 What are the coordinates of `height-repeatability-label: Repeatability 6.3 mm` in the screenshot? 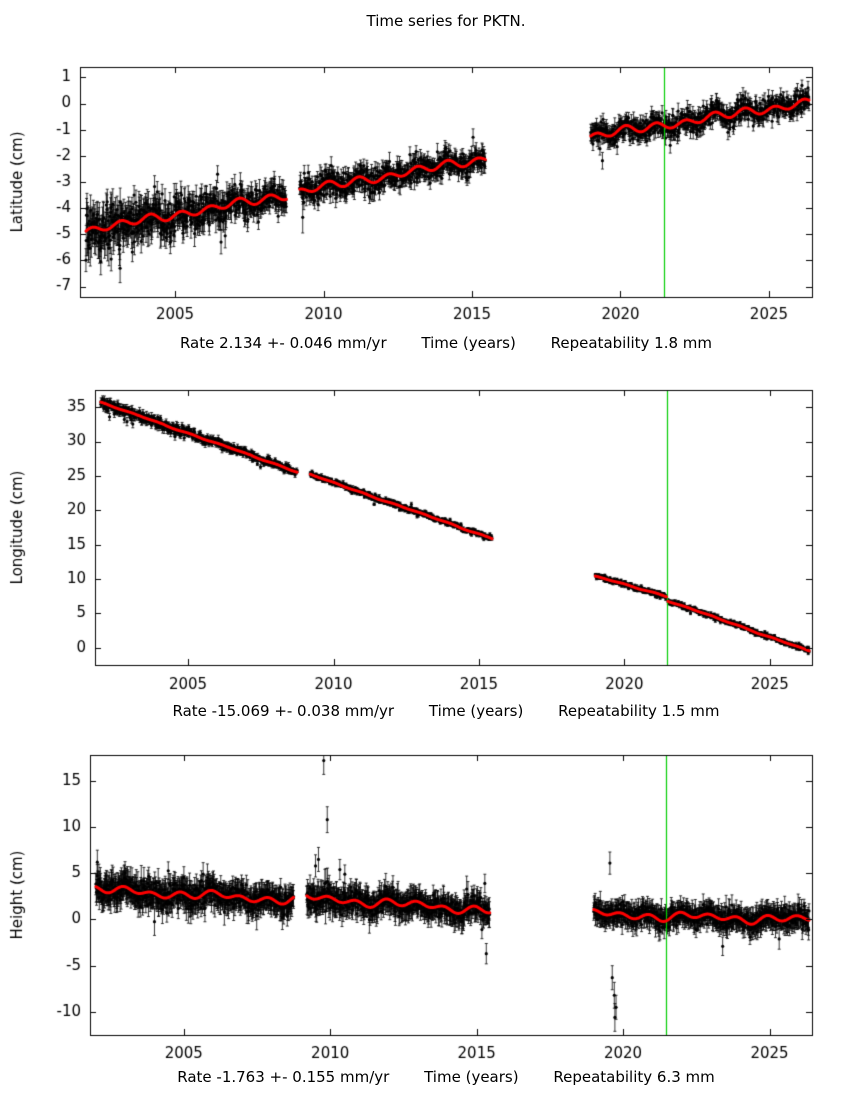 It's located at (634, 1077).